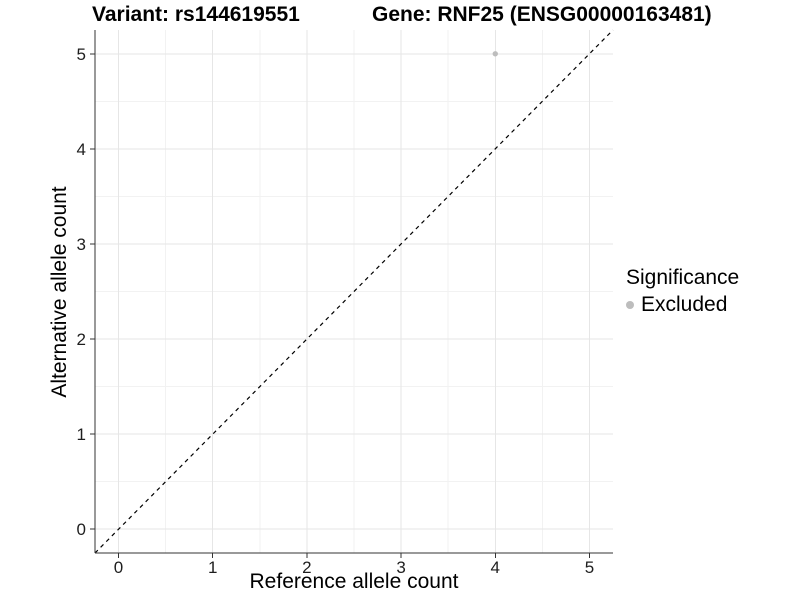 The image size is (800, 600). What do you see at coordinates (400, 567) in the screenshot?
I see `x-tick-label: 3` at bounding box center [400, 567].